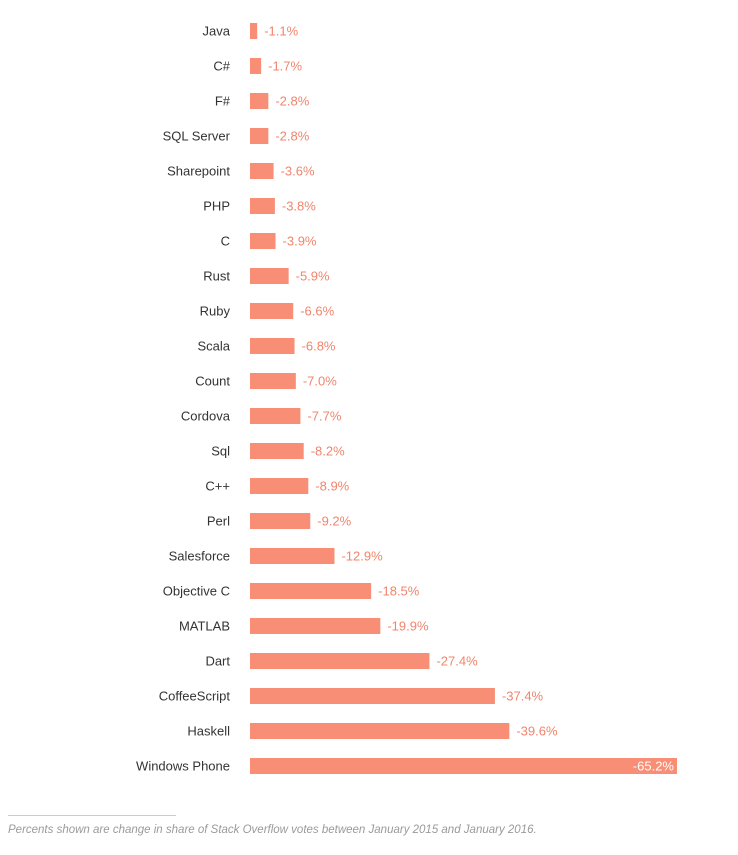 This screenshot has height=855, width=738. I want to click on bar-row: Sharepoint -3.6%, so click(241, 171).